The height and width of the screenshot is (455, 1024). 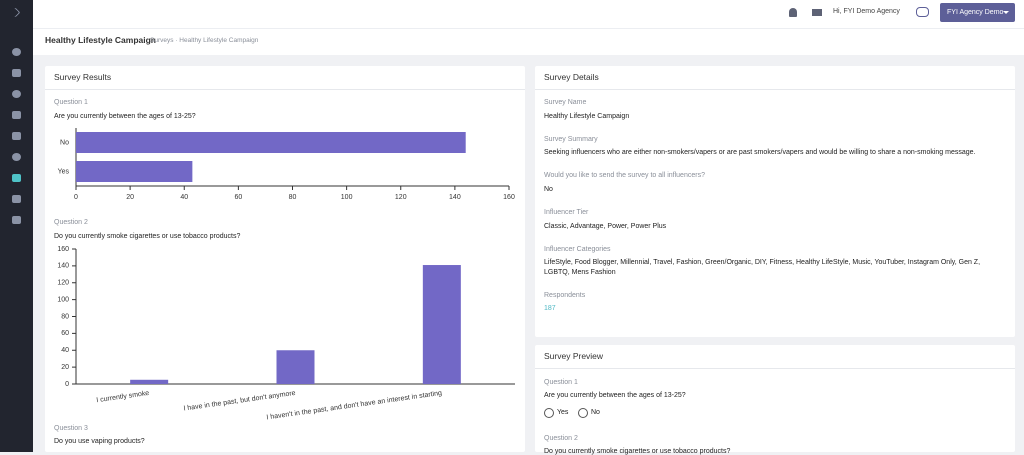 I want to click on dashboard-icon, so click(x=16, y=52).